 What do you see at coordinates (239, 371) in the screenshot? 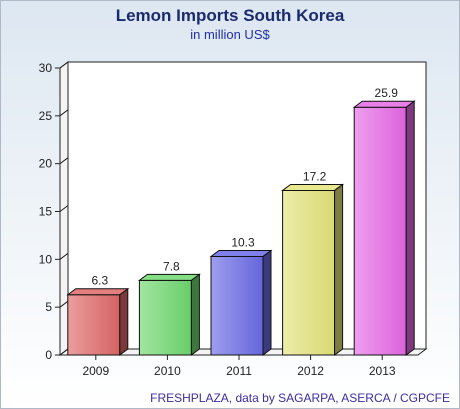
I see `x-tick-label: 2011` at bounding box center [239, 371].